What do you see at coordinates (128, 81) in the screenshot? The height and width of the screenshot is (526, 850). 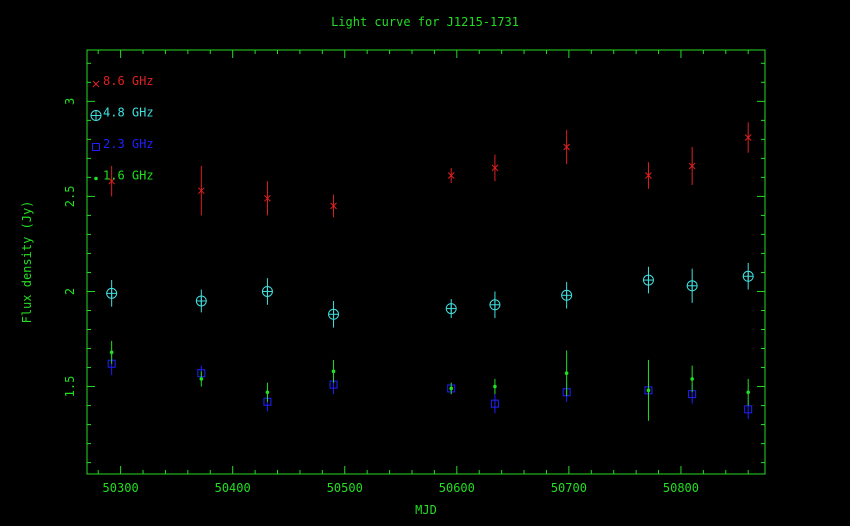 I see `legend-label: 8.6 GHz` at bounding box center [128, 81].